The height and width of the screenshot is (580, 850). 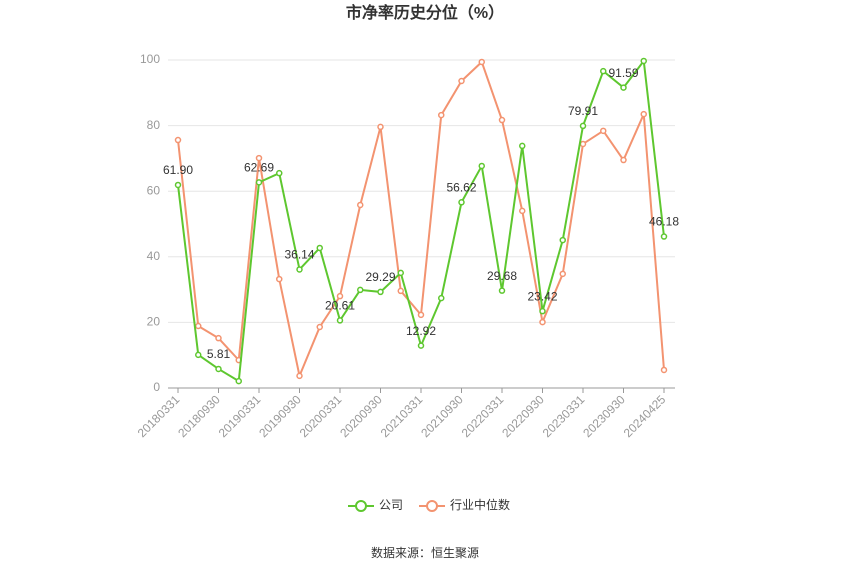 I want to click on x-tick-label: 20190930, so click(x=280, y=416).